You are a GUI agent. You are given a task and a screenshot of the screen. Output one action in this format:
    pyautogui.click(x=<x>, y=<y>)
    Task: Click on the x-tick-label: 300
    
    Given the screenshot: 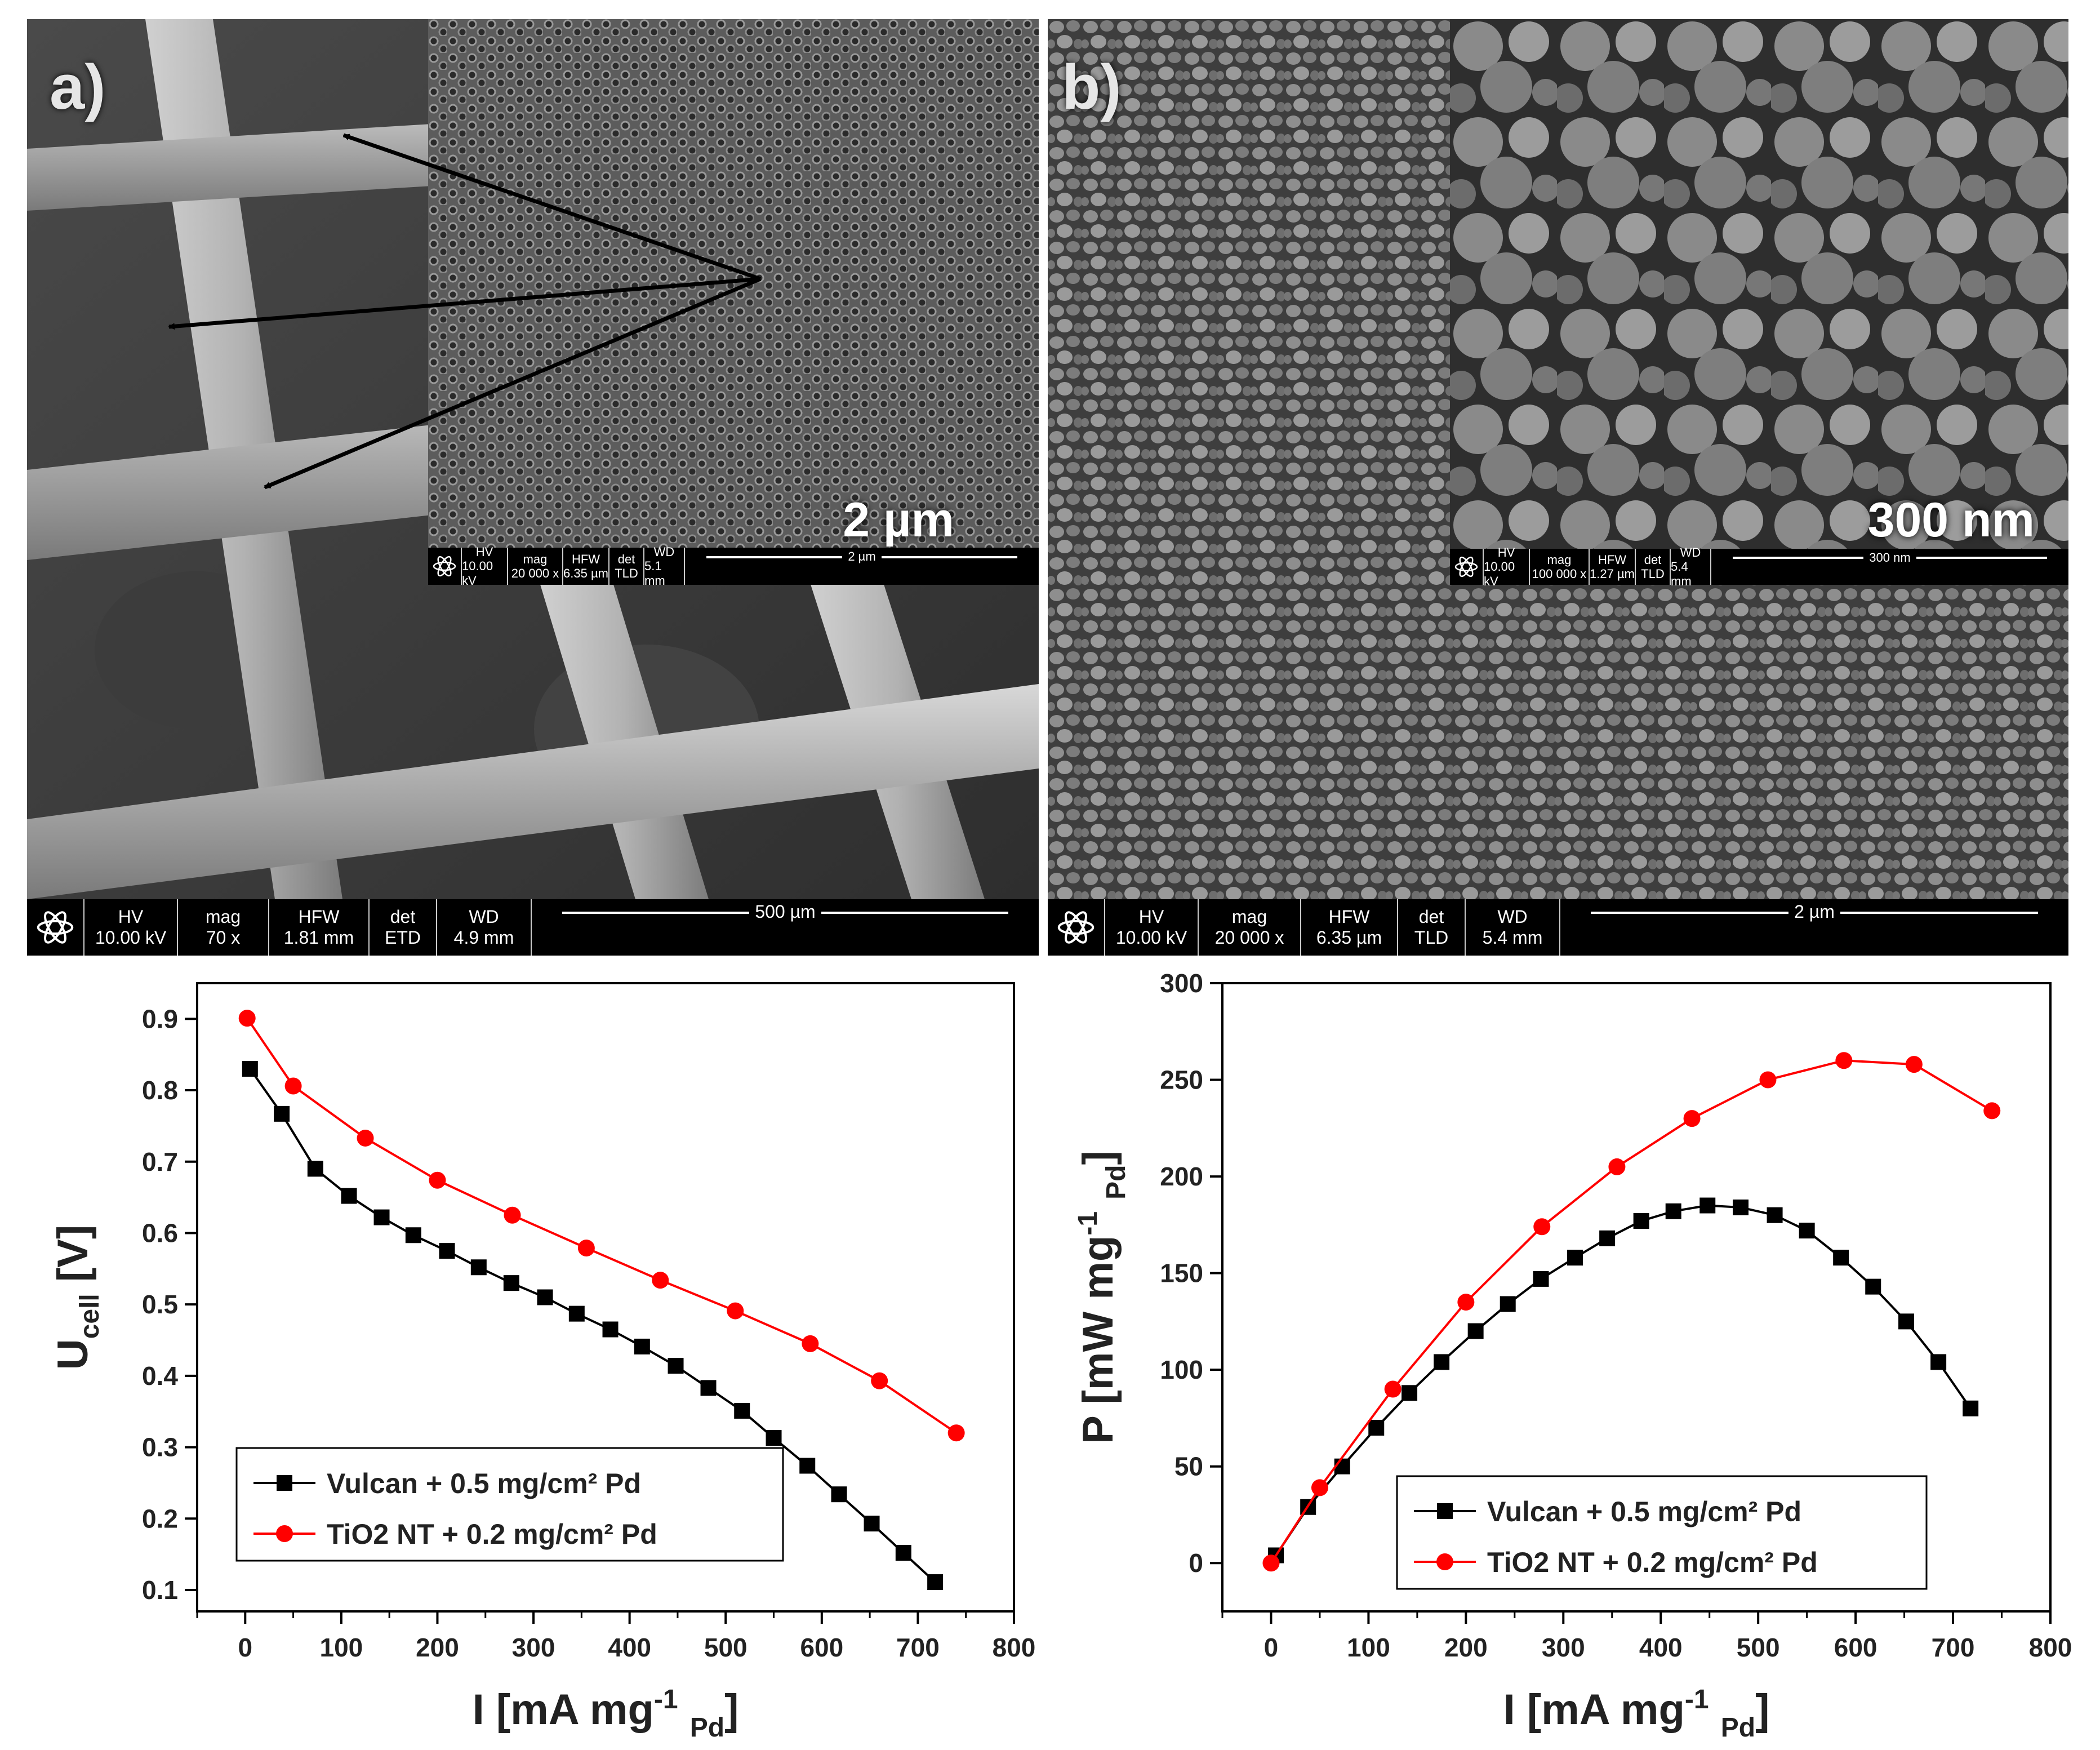 What is the action you would take?
    pyautogui.click(x=533, y=1647)
    